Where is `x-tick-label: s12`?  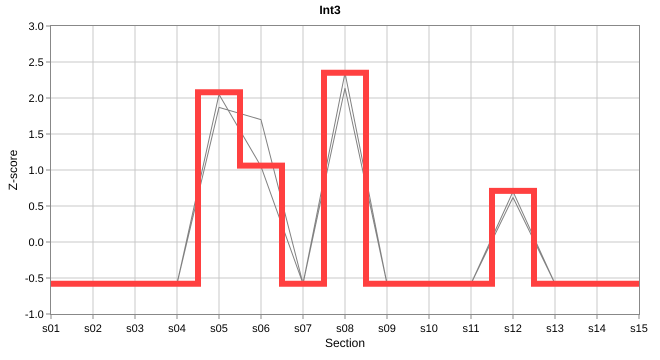 x-tick-label: s12 is located at coordinates (513, 329).